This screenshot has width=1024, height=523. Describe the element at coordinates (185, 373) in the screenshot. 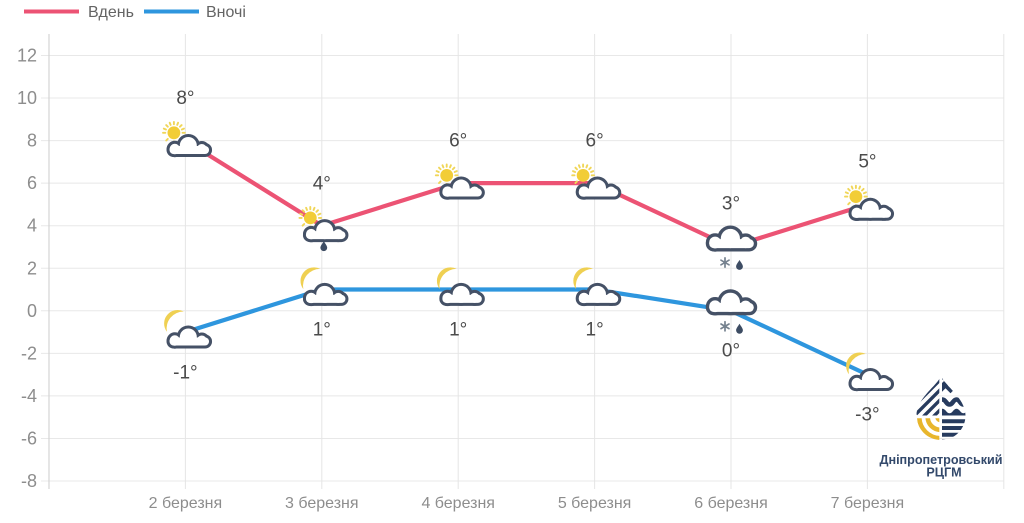

I see `svg-text: -1°` at that location.